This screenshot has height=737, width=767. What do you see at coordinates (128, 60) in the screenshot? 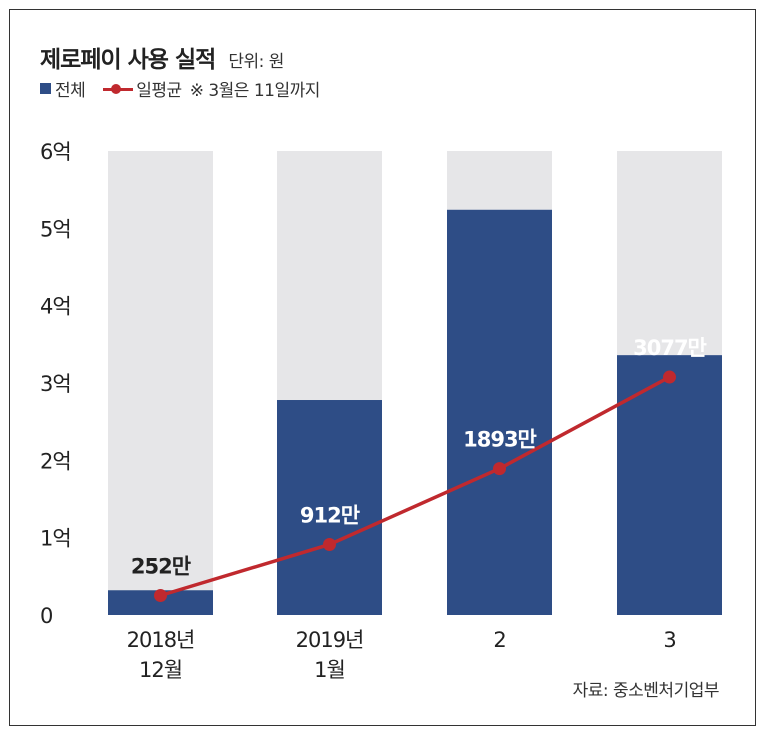
I see `chart-title: 제로페이 사용 실적` at bounding box center [128, 60].